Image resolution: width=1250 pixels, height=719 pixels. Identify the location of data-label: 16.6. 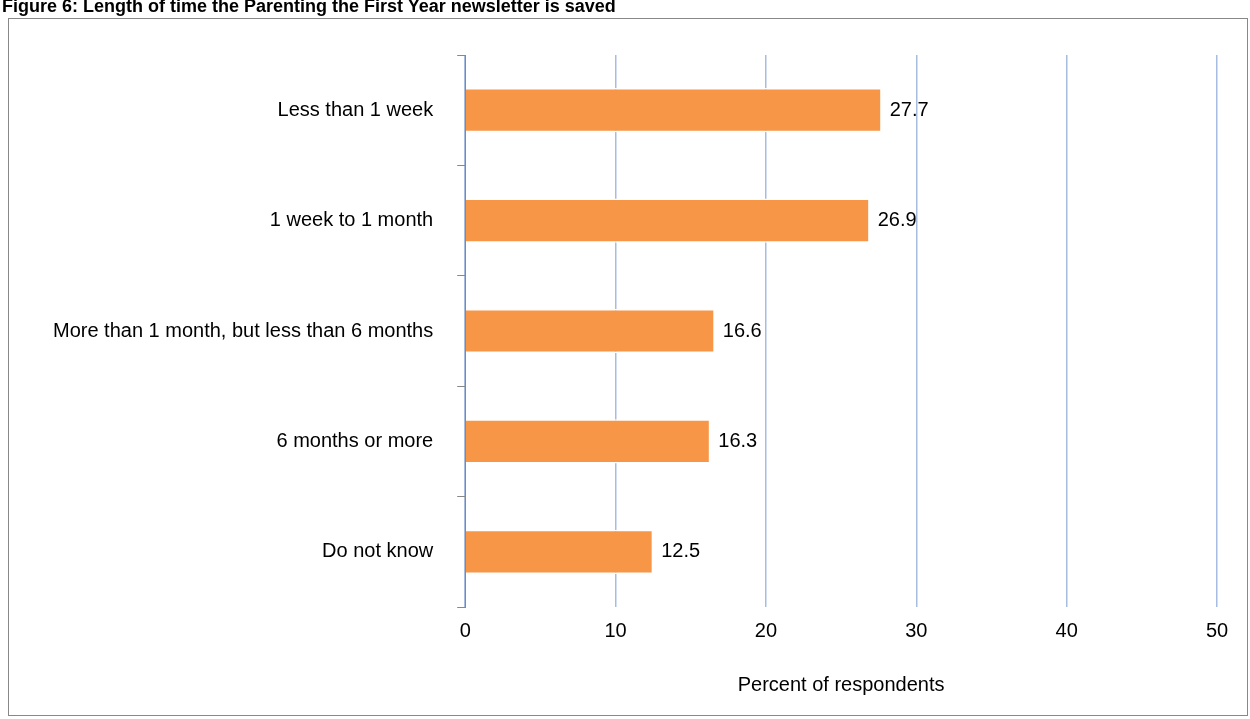
(742, 329).